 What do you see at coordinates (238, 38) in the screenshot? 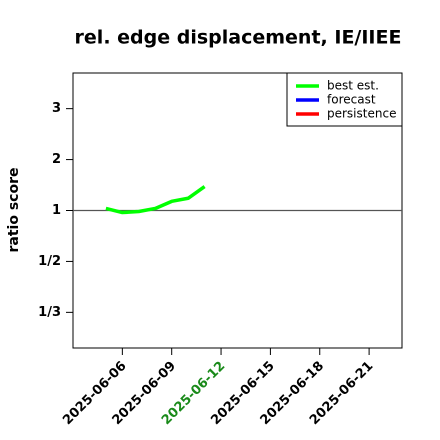
I see `chart-title: rel. edge displacement, IE/IIEE` at bounding box center [238, 38].